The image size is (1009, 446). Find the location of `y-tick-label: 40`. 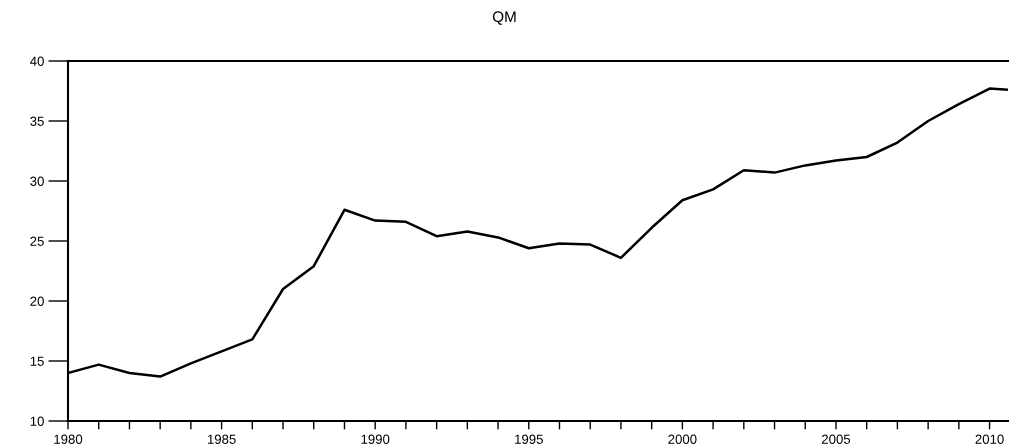

y-tick-label: 40 is located at coordinates (37, 61).